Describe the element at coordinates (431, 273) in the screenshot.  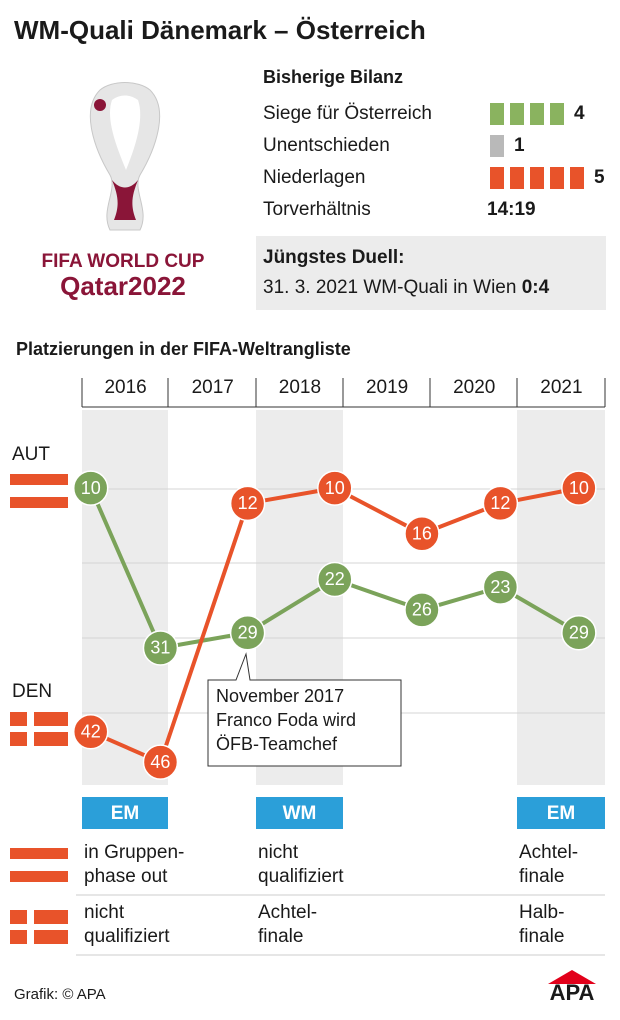
I see `duell-box` at that location.